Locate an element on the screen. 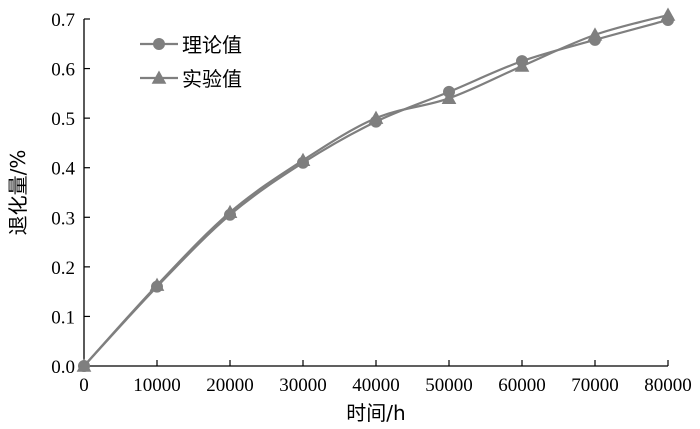 The height and width of the screenshot is (429, 700). y-tick-label: 0.1 is located at coordinates (63, 317).